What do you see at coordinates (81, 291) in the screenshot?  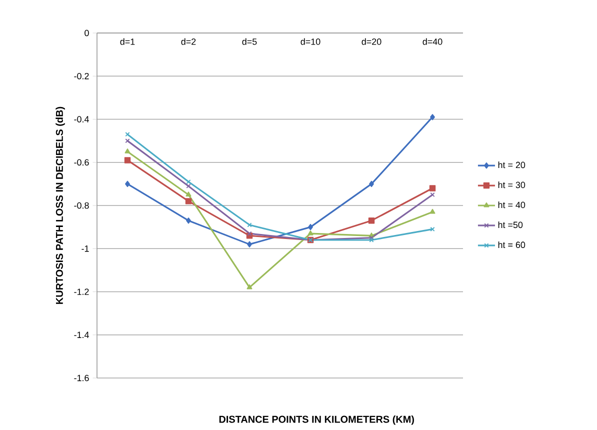 I see `y-tick-label: -1.2` at bounding box center [81, 291].